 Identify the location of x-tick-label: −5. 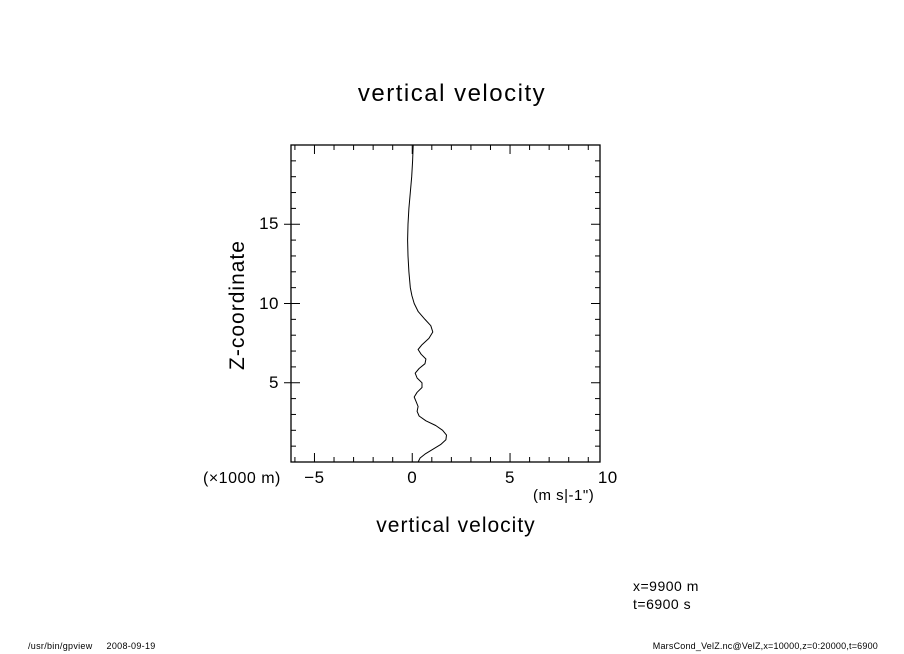
(314, 477).